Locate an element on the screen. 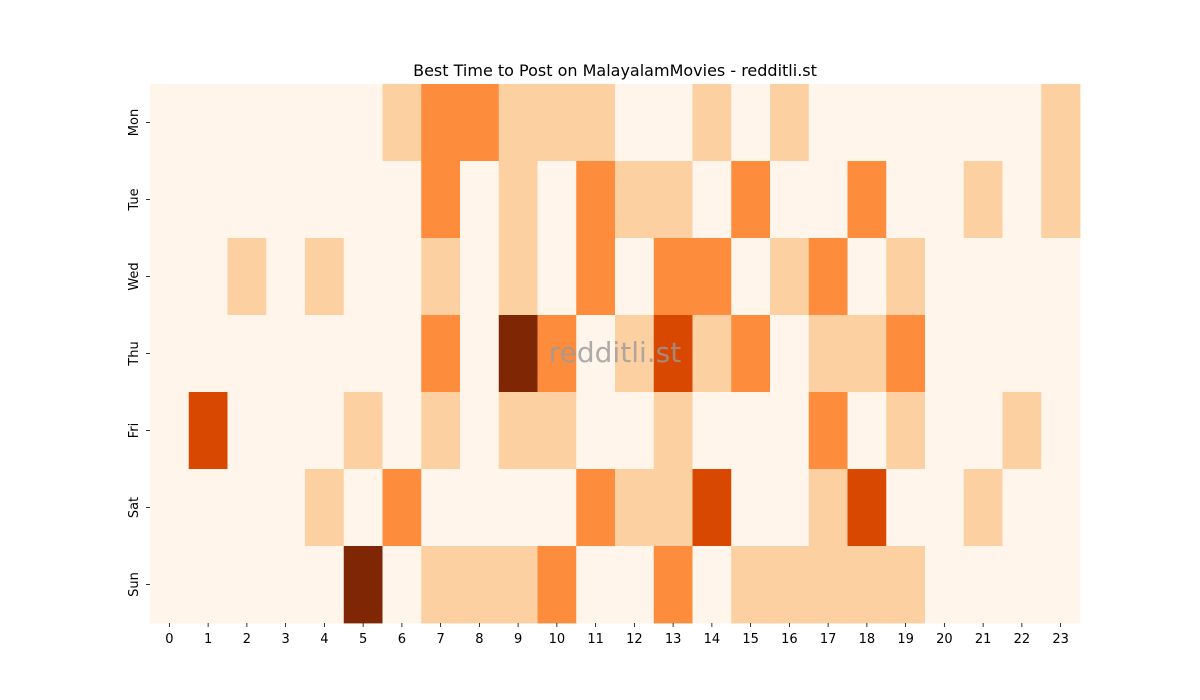 The width and height of the screenshot is (1200, 700). x-tick-label: 13 is located at coordinates (673, 639).